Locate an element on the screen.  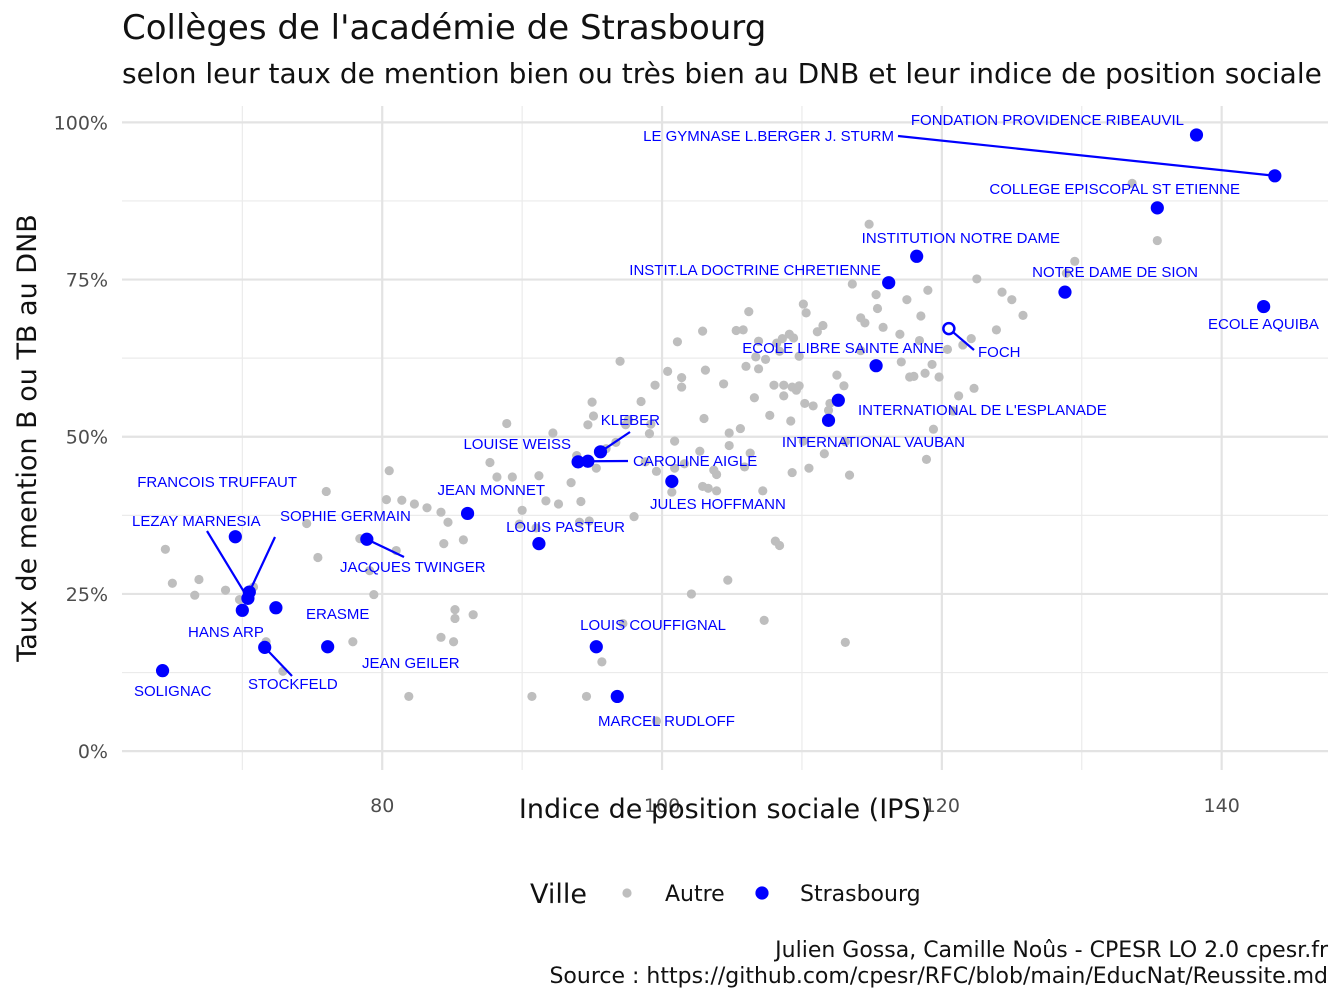
point-label: HANS ARP is located at coordinates (226, 632).